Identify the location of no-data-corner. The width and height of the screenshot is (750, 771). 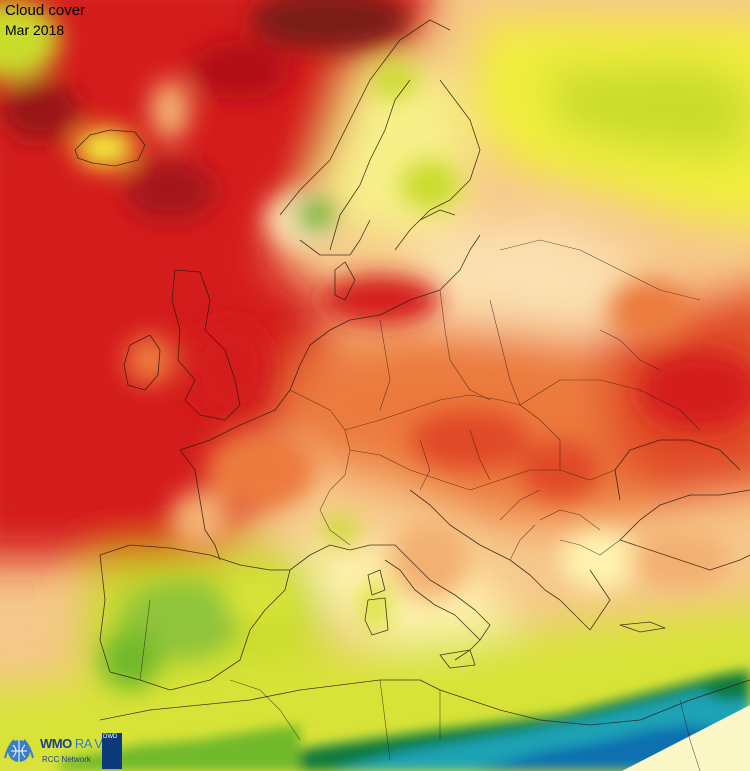
(686, 738).